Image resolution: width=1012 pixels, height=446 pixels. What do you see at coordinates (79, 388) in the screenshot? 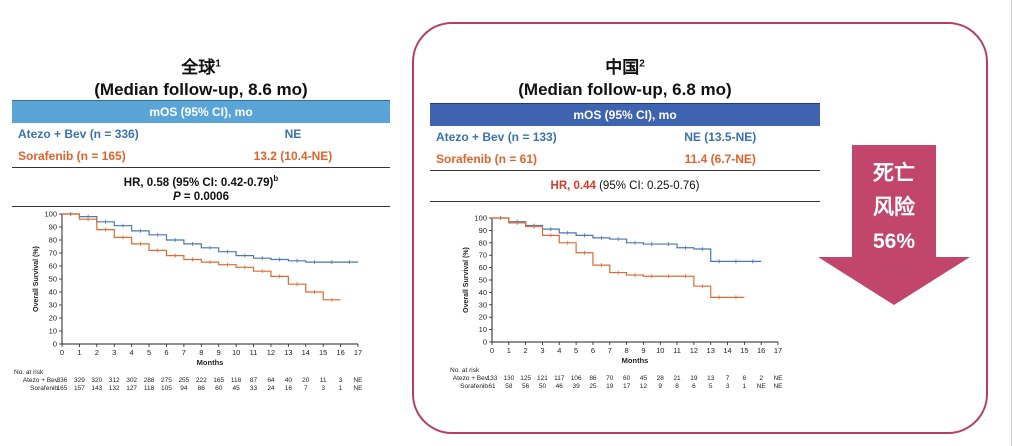
I see `at-risk-value: 157` at bounding box center [79, 388].